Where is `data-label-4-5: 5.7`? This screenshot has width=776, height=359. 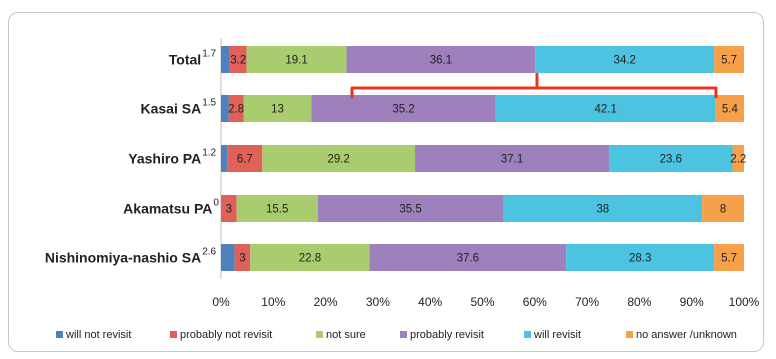
data-label-4-5: 5.7 is located at coordinates (729, 259).